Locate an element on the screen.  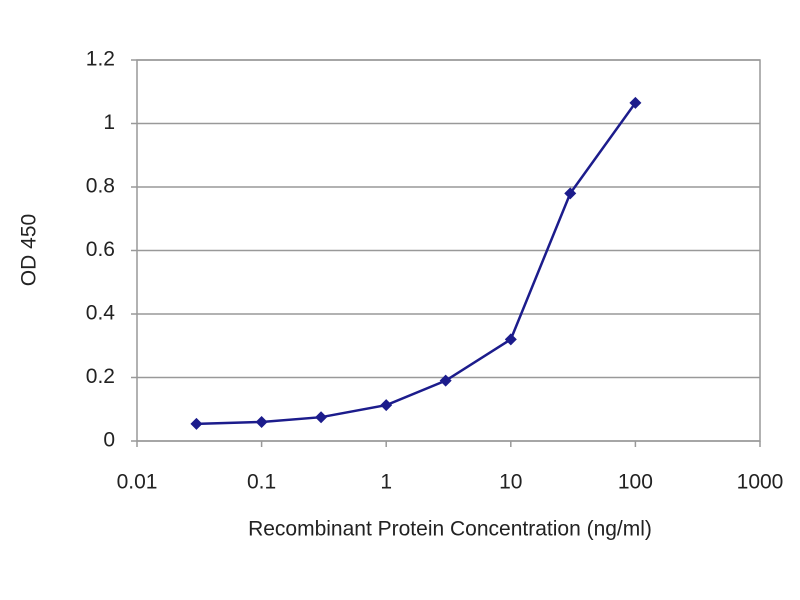
x-tick-label: 100 is located at coordinates (635, 482).